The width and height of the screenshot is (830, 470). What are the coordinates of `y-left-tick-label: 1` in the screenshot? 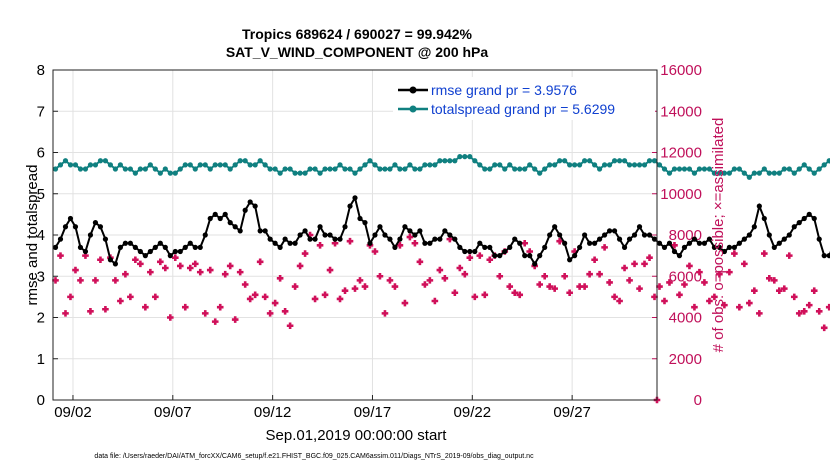 It's located at (41, 359).